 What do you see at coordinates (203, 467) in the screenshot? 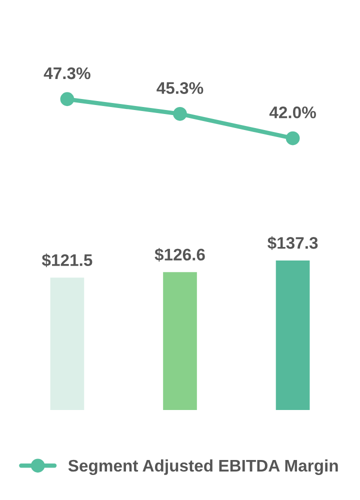
I see `legend-label: Segment Adjusted EBITDA Margin` at bounding box center [203, 467].